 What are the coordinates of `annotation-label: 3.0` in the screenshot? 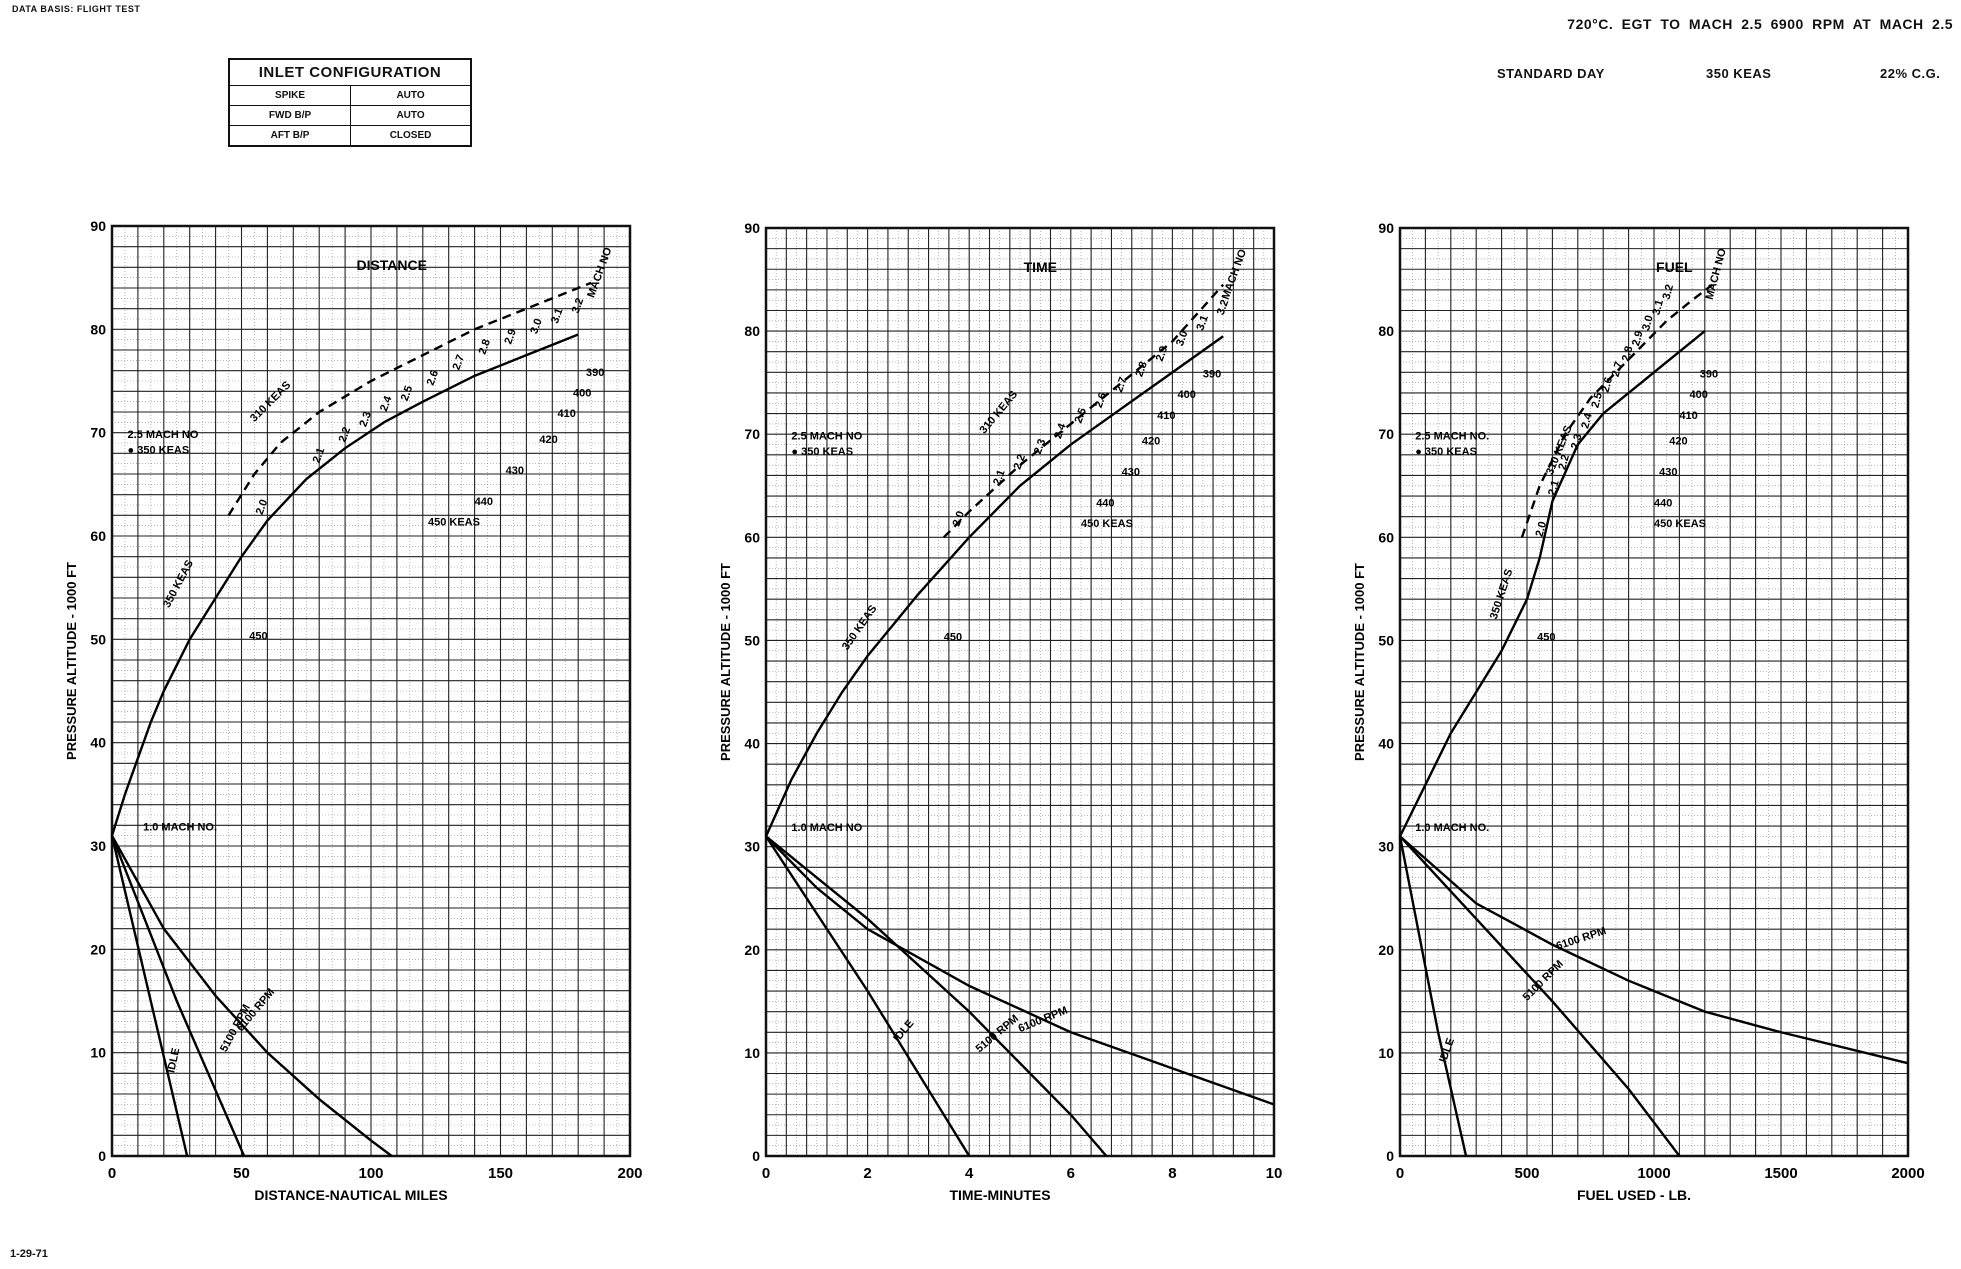 It's located at (1182, 338).